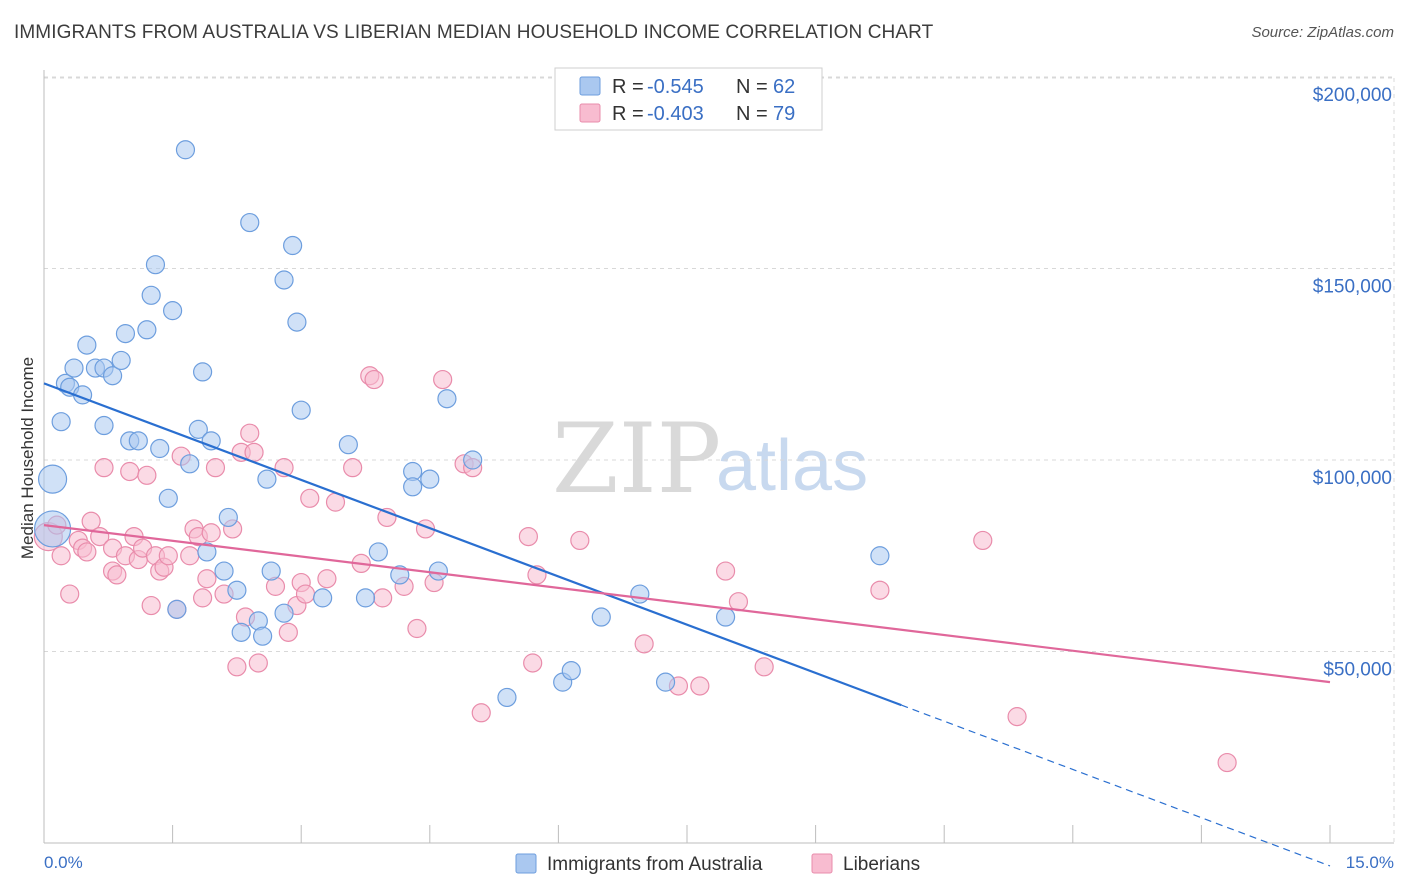 This screenshot has width=1406, height=892. What do you see at coordinates (63, 862) in the screenshot?
I see `x-tick-label-min: 0.0%` at bounding box center [63, 862].